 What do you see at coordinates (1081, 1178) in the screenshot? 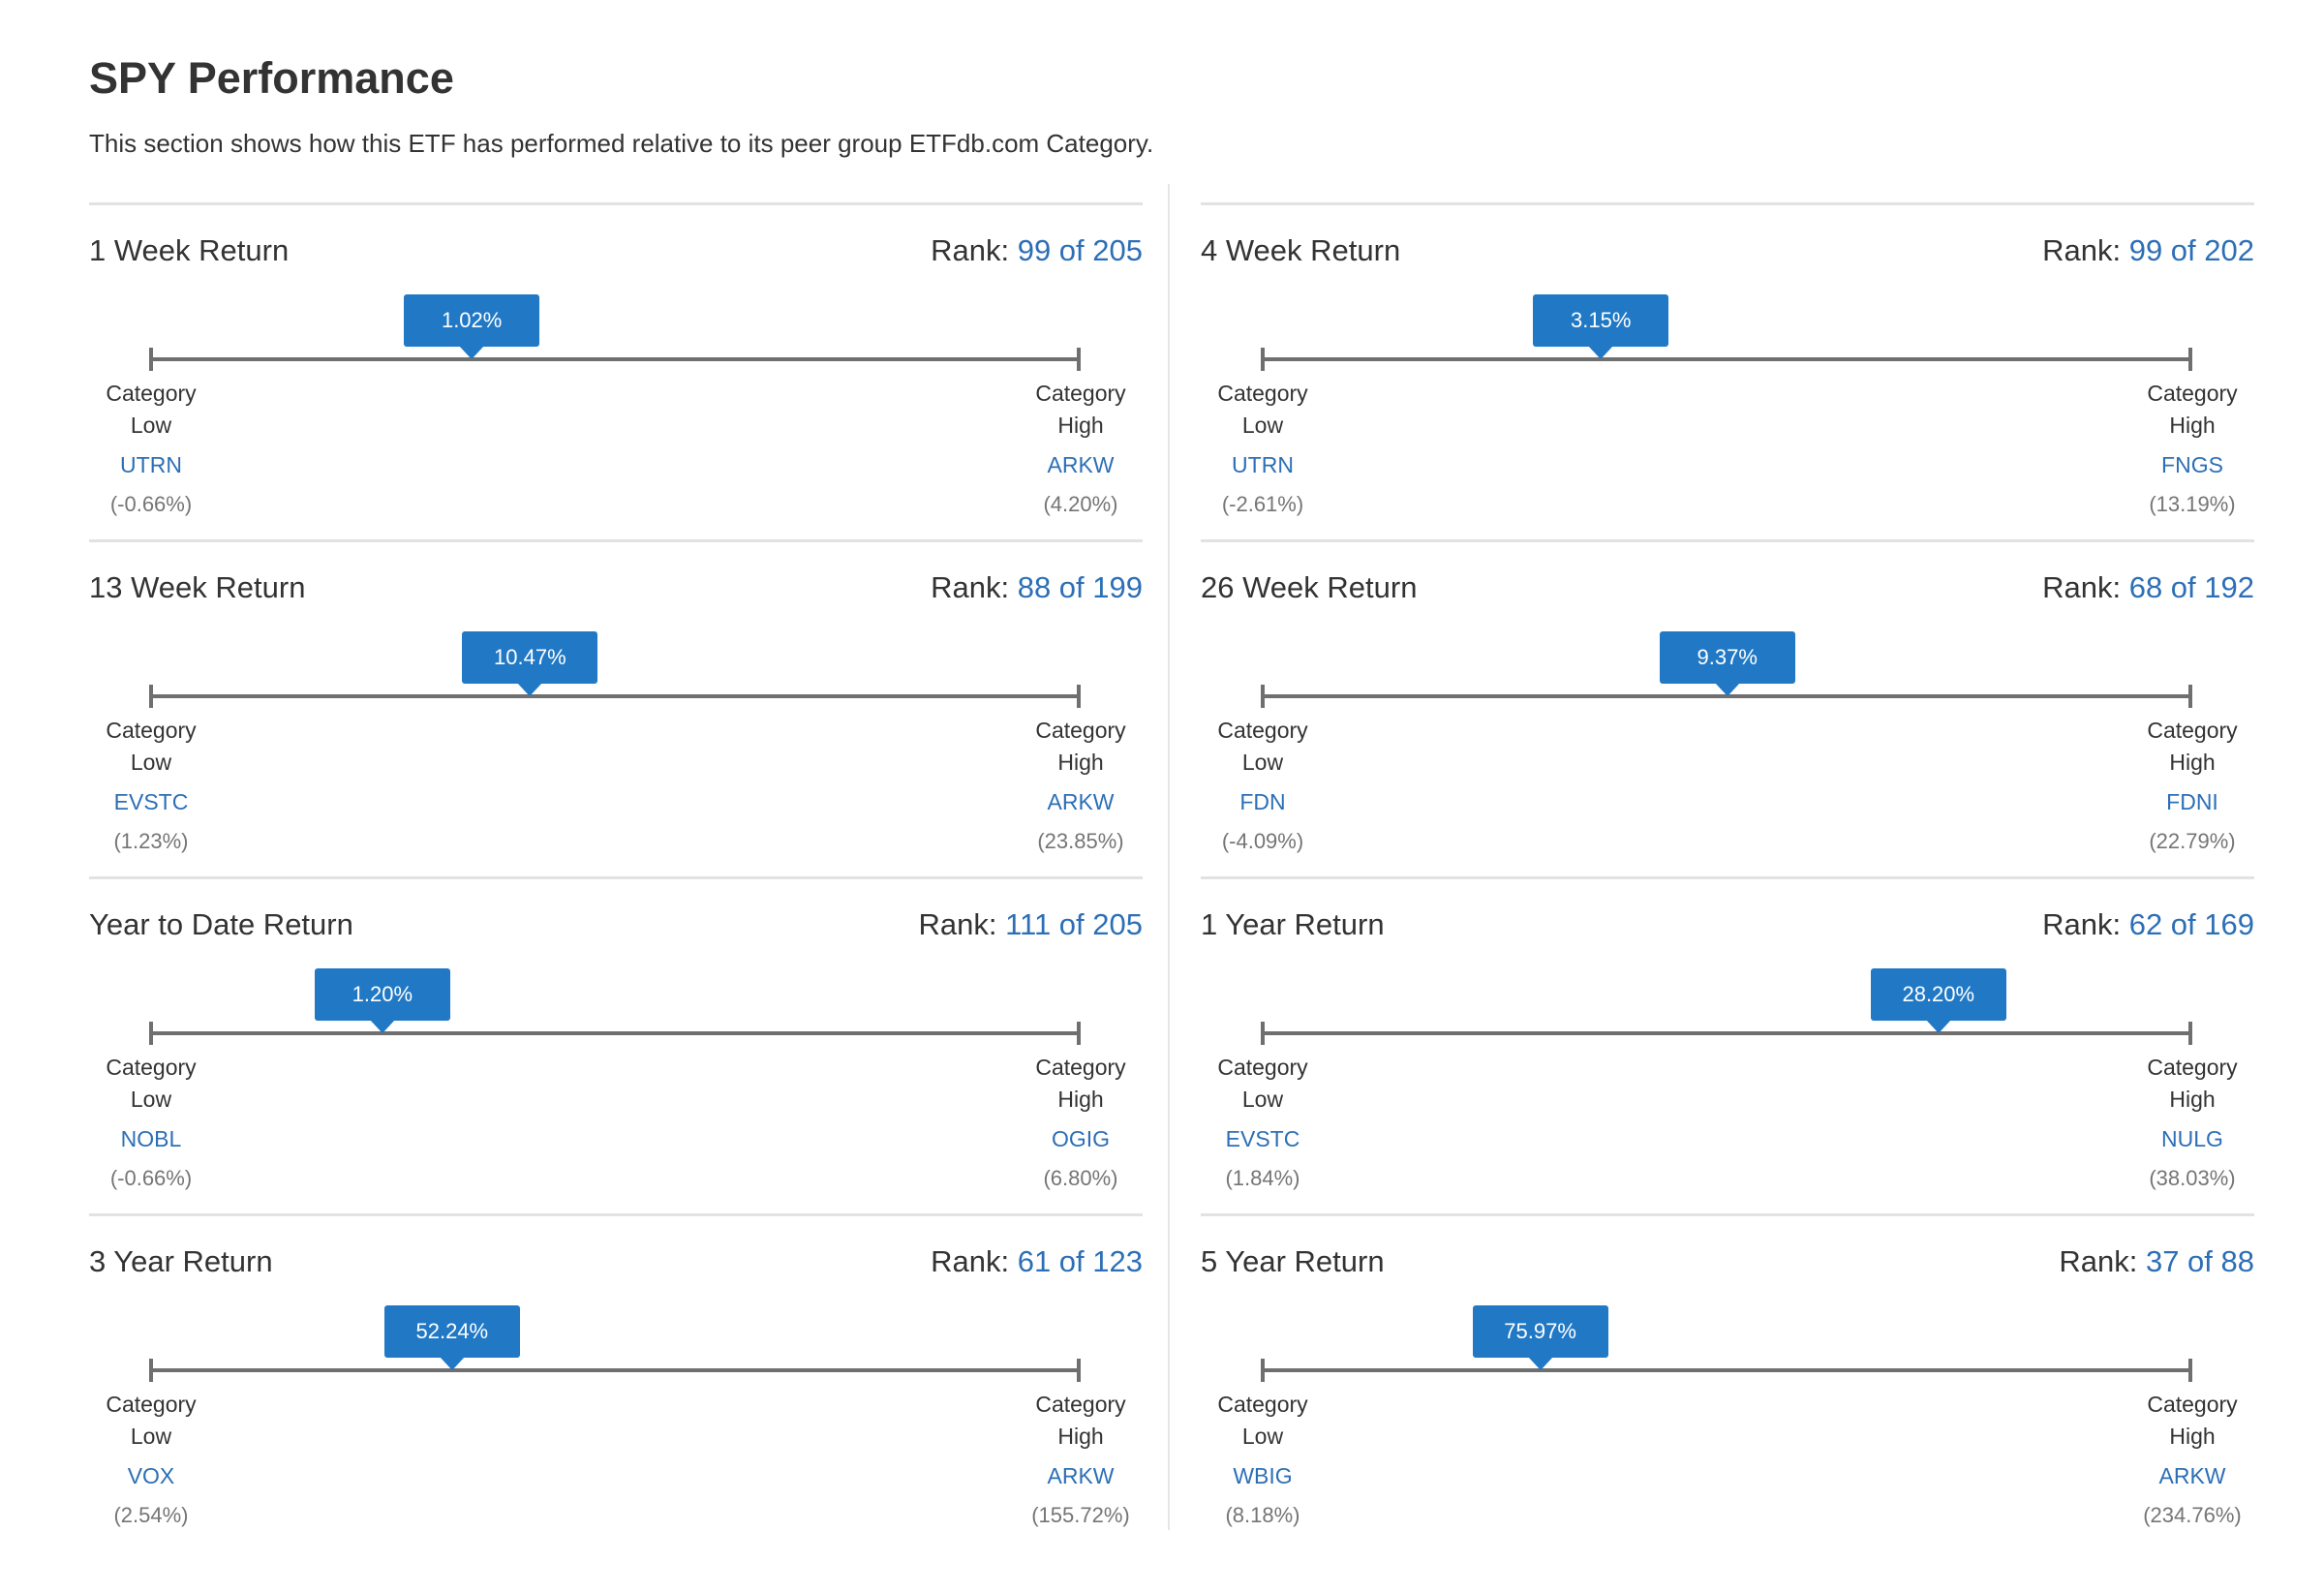
I see `category-high-value: (6.80%)` at bounding box center [1081, 1178].